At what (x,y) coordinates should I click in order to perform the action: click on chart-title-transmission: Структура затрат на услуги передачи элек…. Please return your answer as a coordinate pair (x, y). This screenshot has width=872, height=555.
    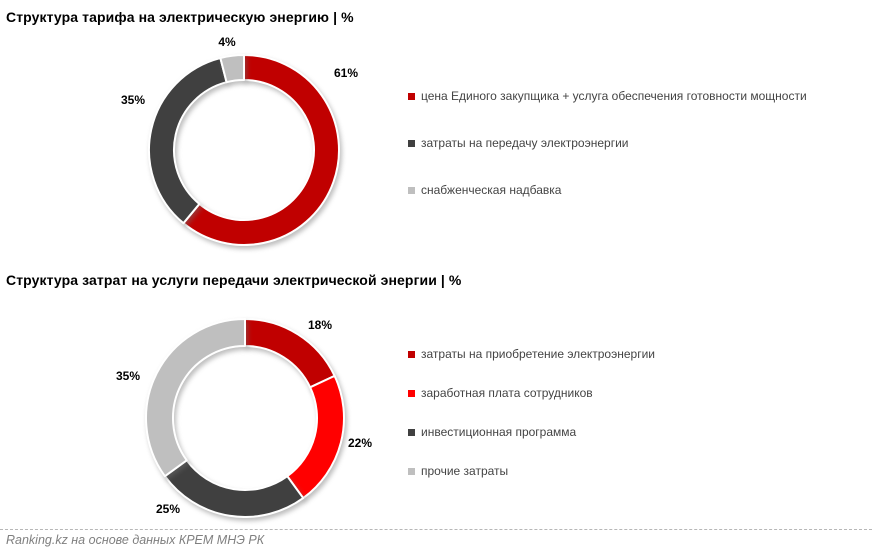
    Looking at the image, I should click on (234, 280).